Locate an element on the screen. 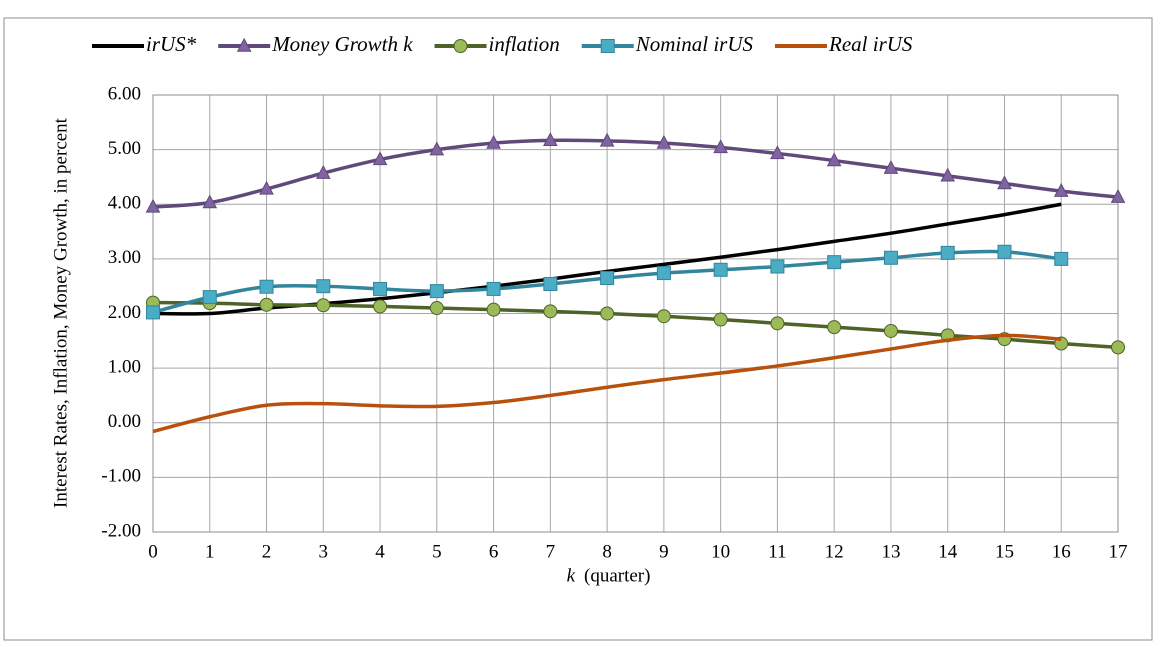 The width and height of the screenshot is (1156, 647). x-tick-label: 7 is located at coordinates (551, 551).